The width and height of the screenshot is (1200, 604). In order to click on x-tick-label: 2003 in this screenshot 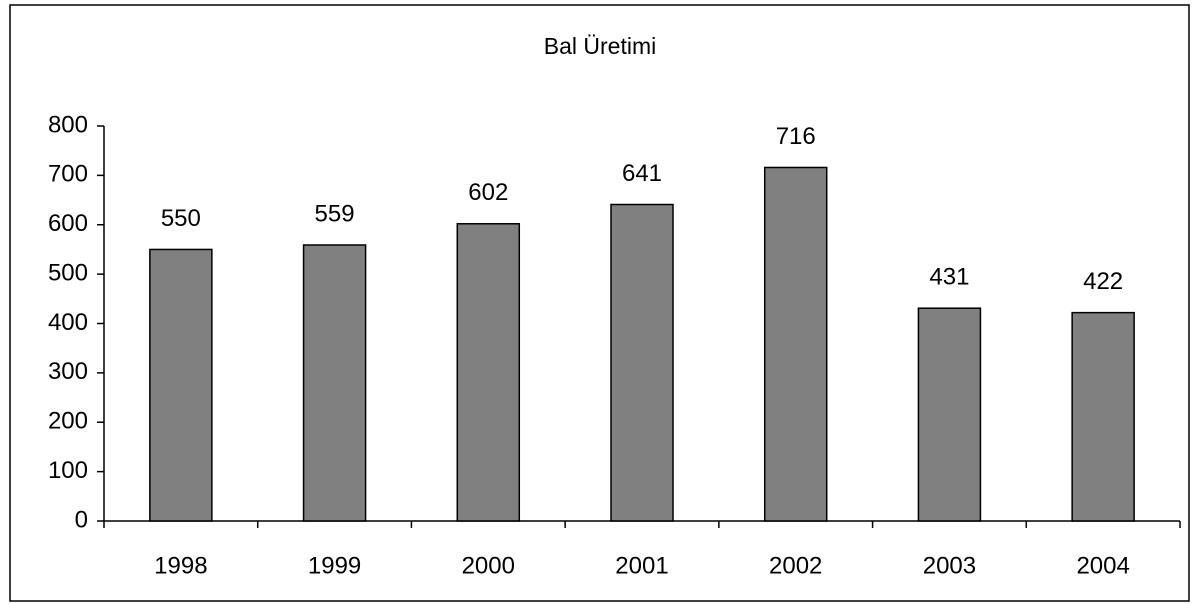, I will do `click(949, 565)`.